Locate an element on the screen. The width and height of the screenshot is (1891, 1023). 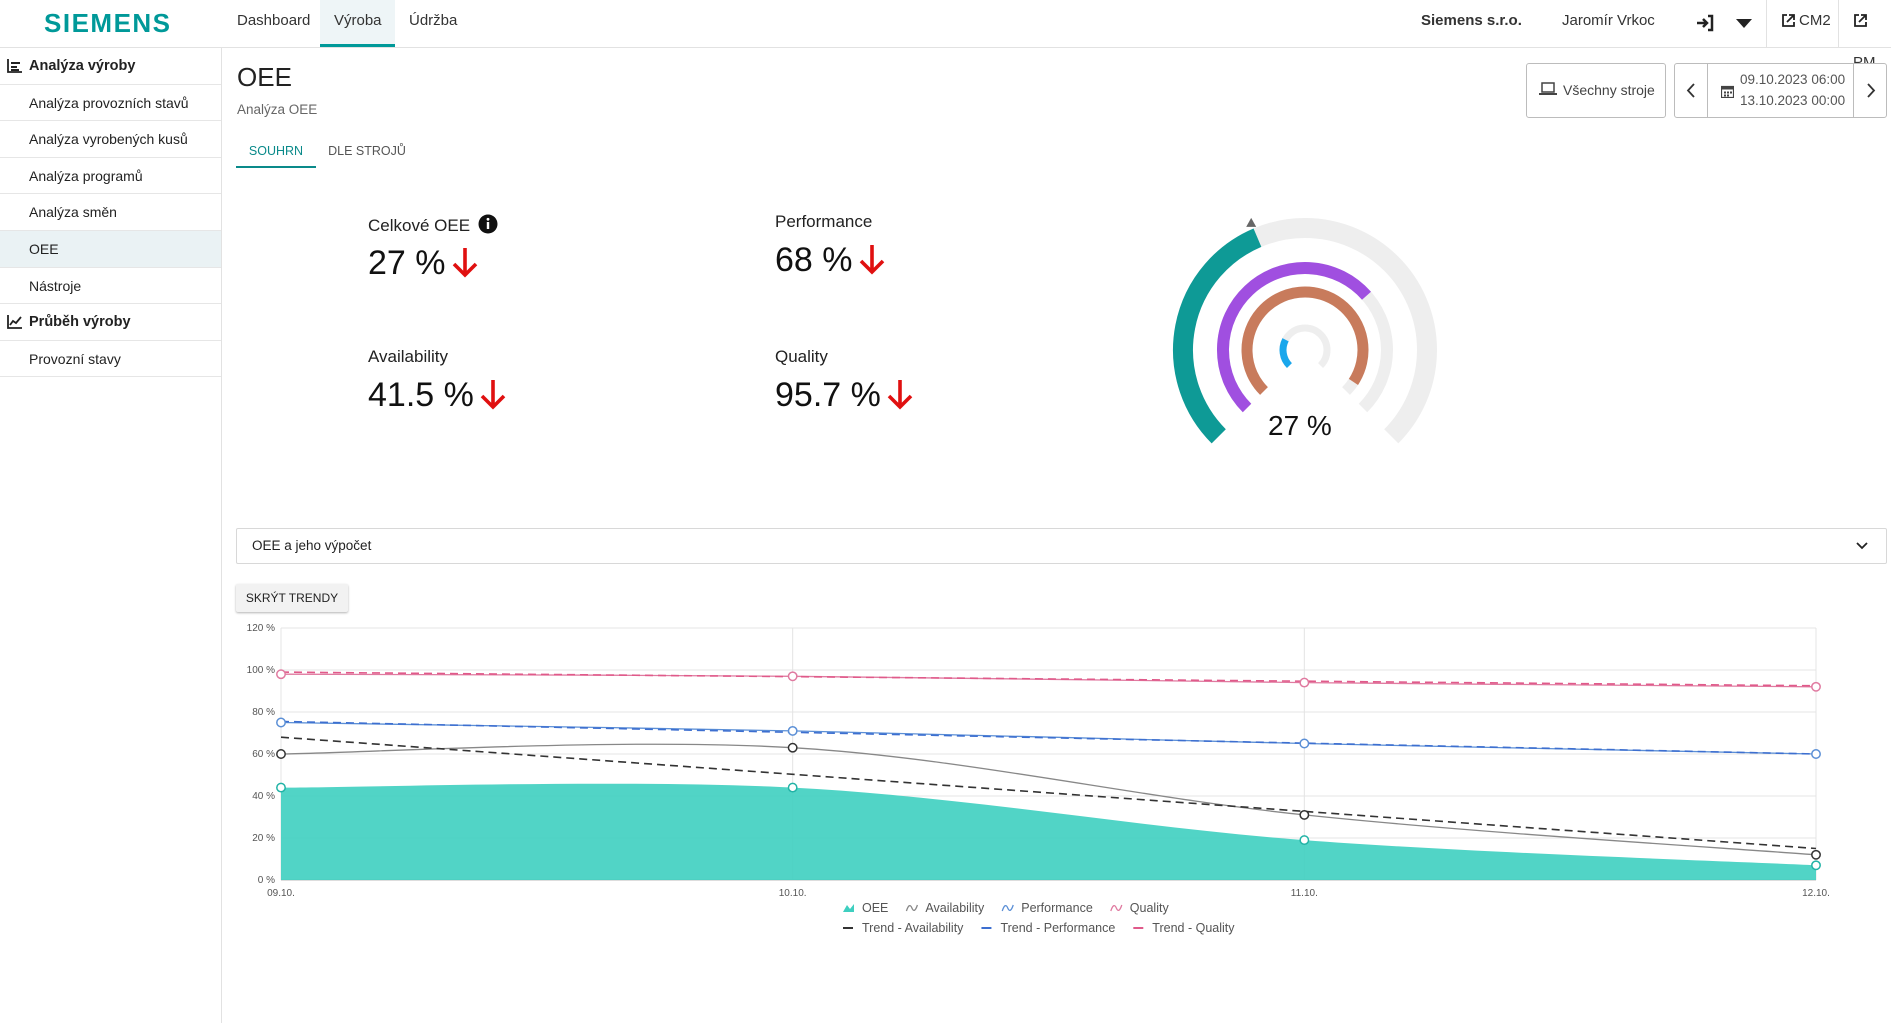
legend-label-trend-availability: Trend - Availability is located at coordinates (913, 928).